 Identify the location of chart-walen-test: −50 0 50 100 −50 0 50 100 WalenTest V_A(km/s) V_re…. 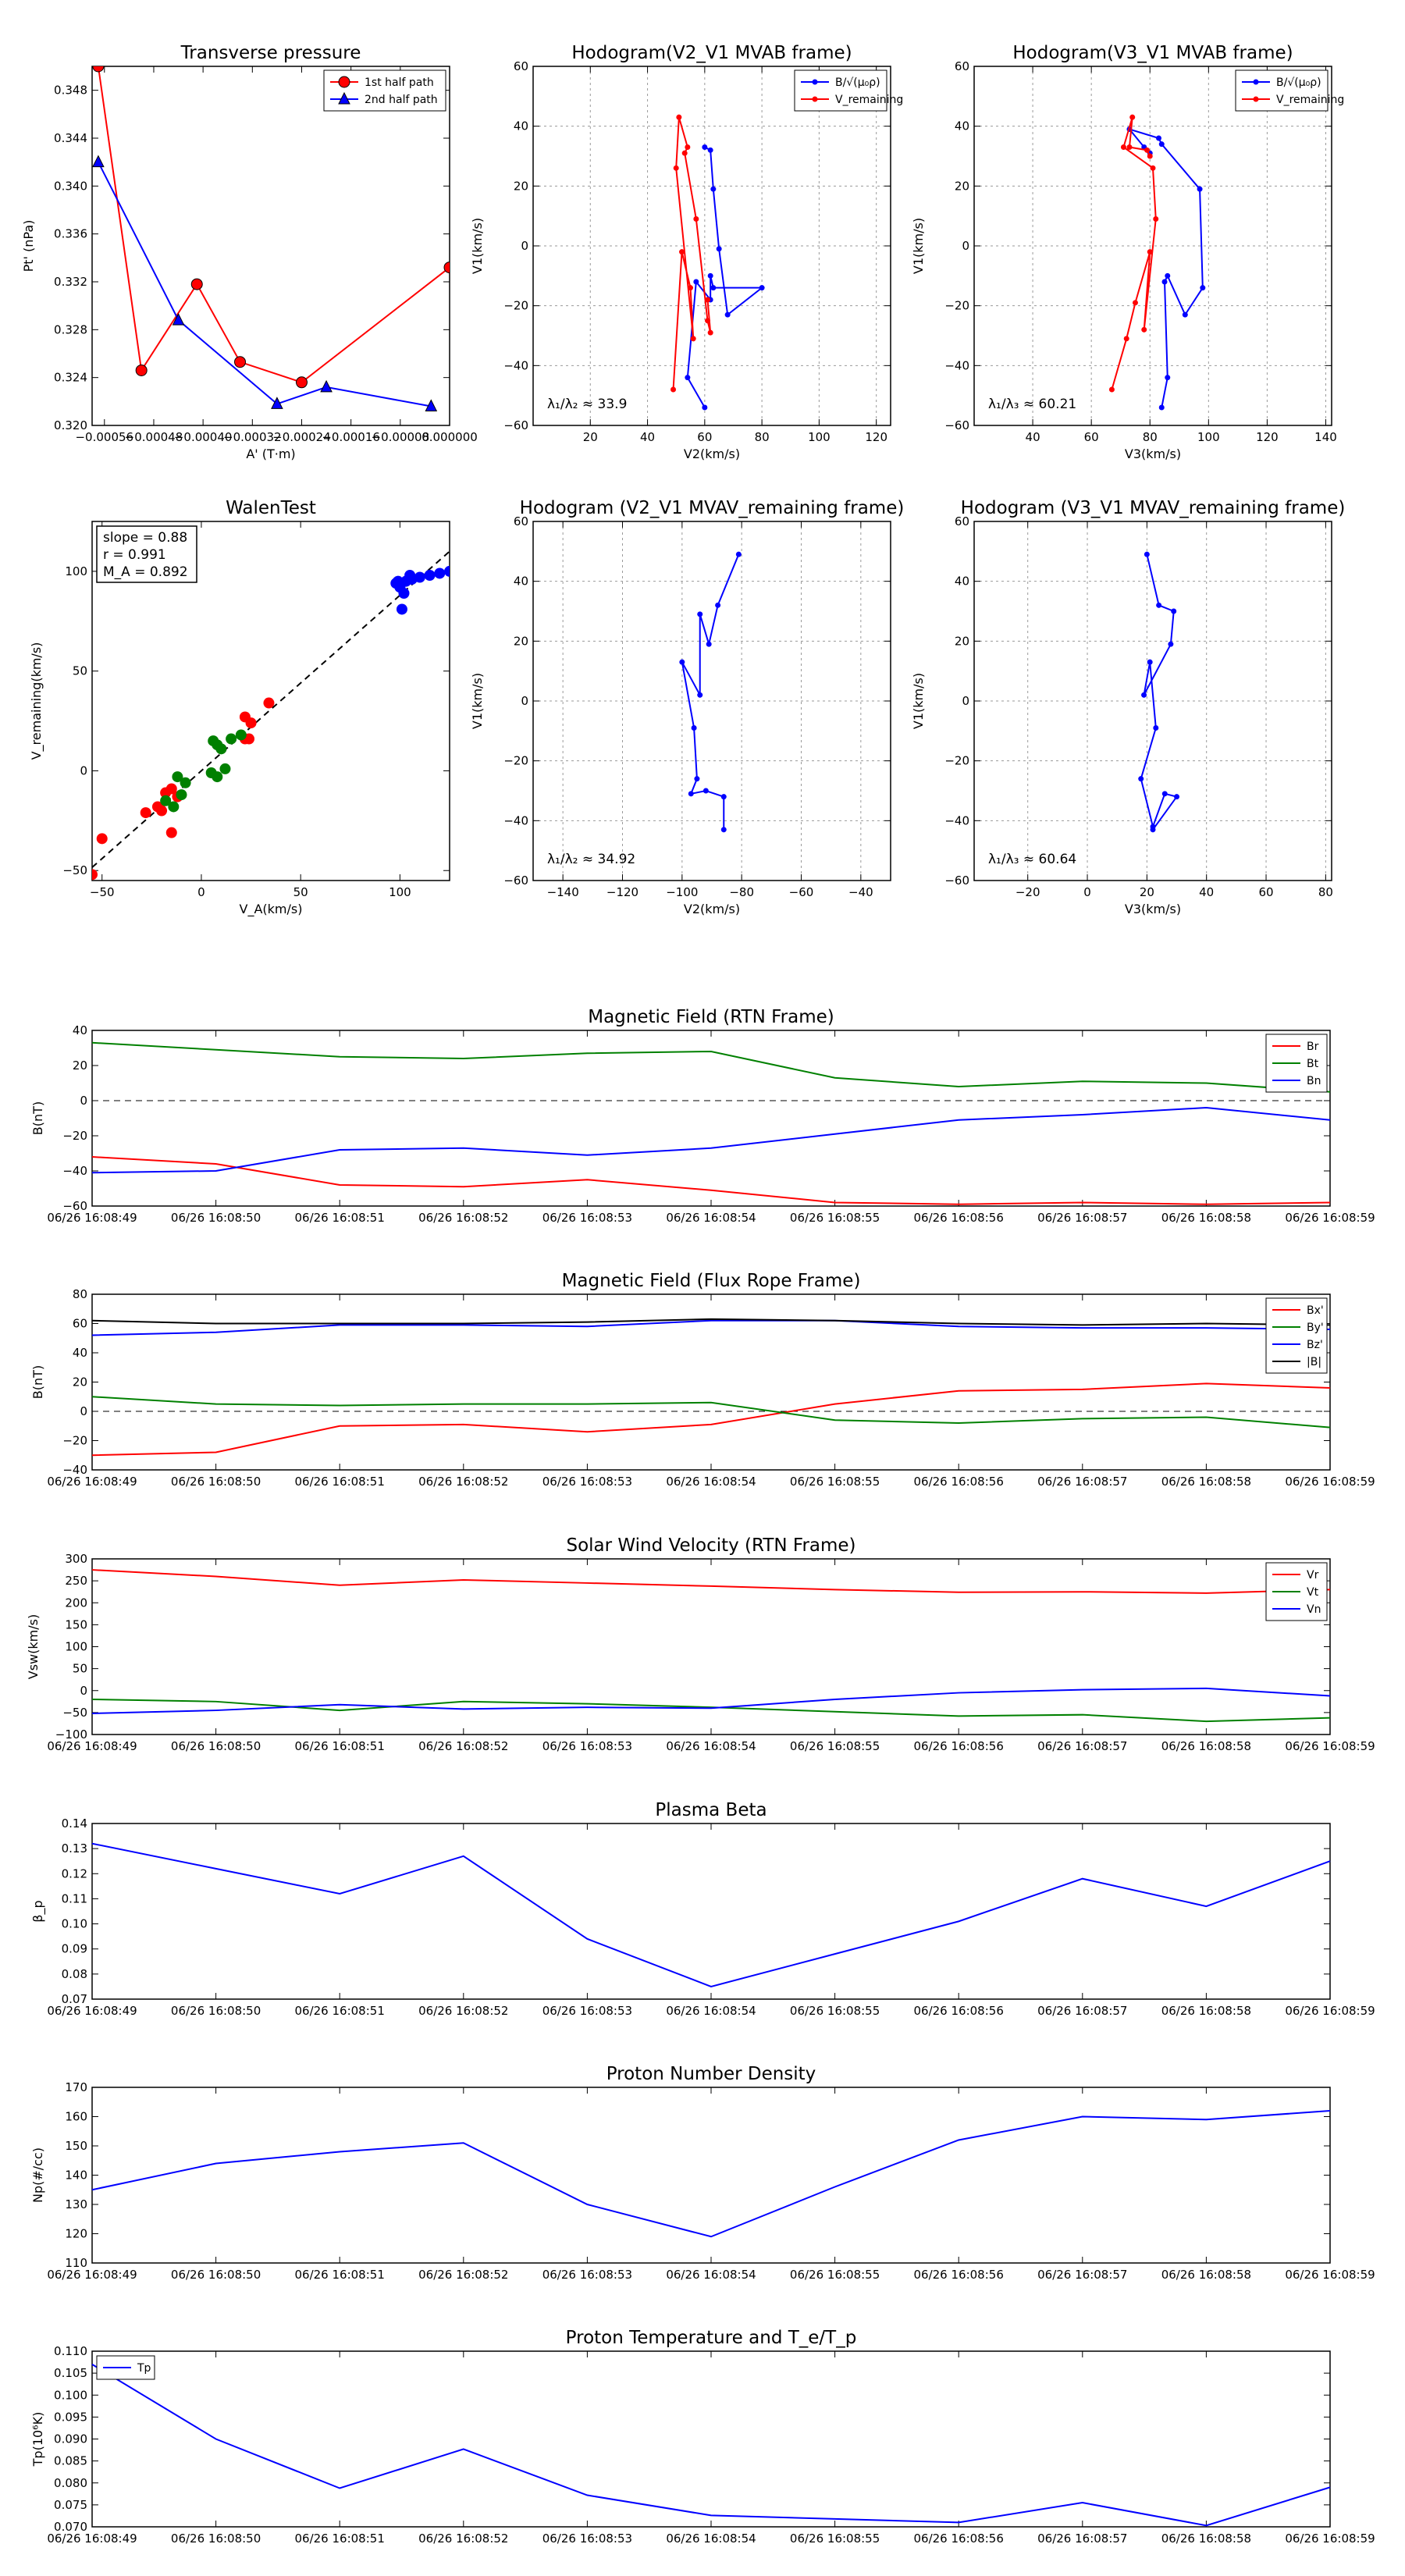
(240, 707).